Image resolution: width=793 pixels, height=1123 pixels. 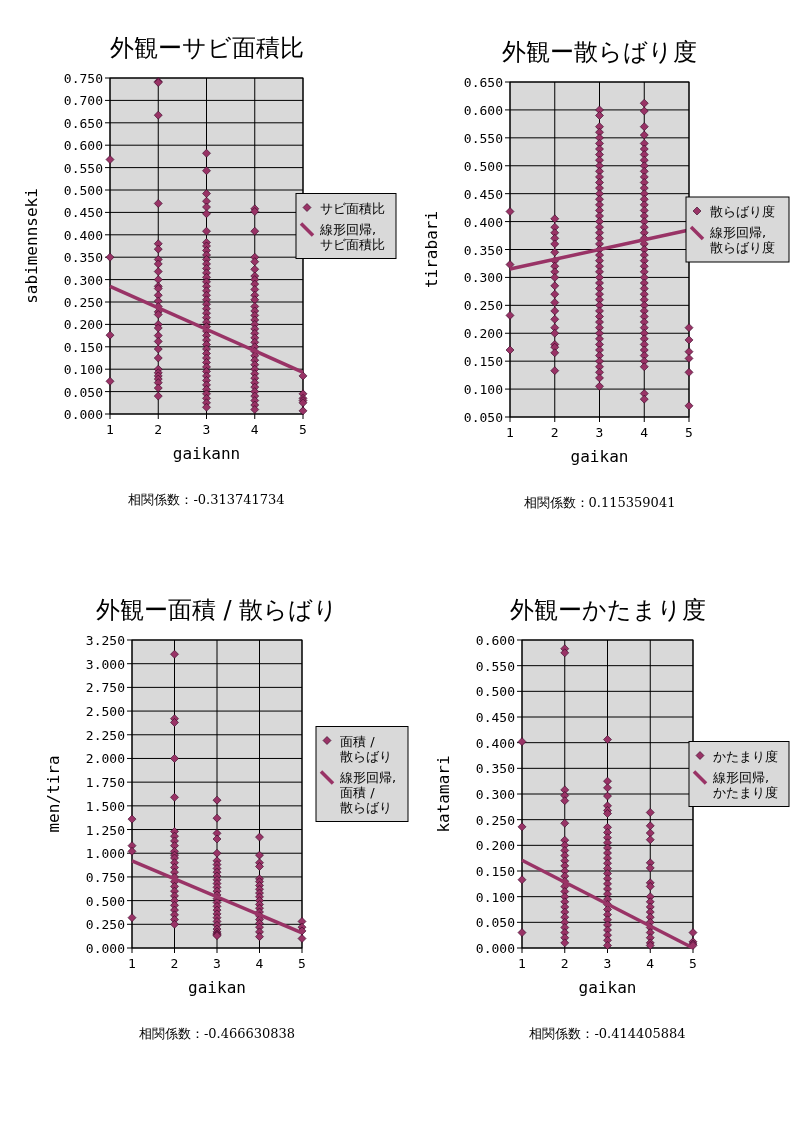 What do you see at coordinates (742, 211) in the screenshot?
I see `legend-label: 散らばり度` at bounding box center [742, 211].